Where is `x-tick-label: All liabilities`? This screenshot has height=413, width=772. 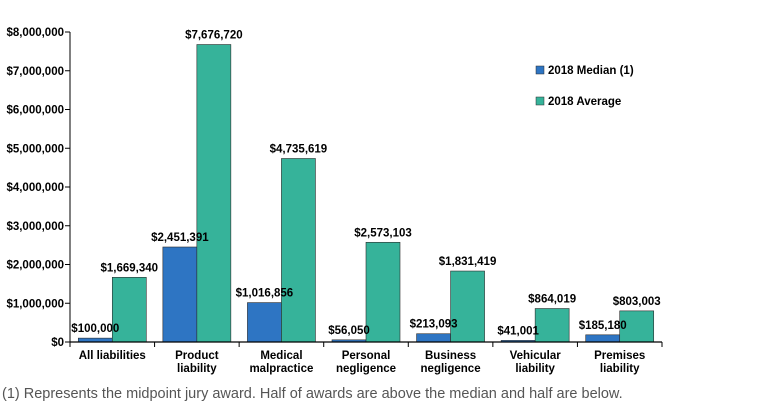
x-tick-label: All liabilities is located at coordinates (112, 356).